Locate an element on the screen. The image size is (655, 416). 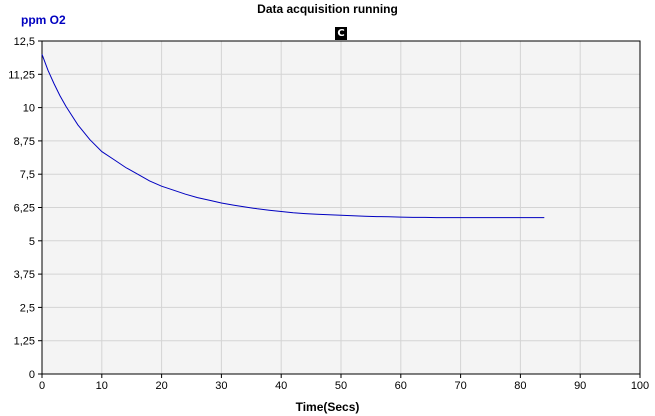
status-badge: C is located at coordinates (341, 33).